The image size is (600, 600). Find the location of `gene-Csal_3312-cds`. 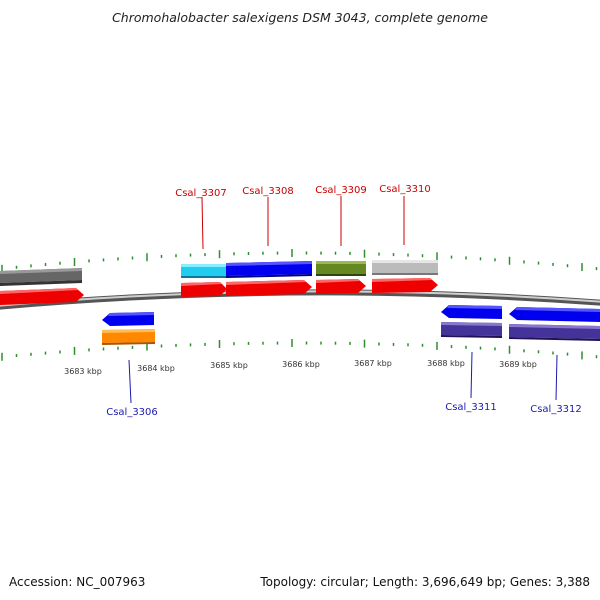

gene-Csal_3312-cds is located at coordinates (554, 314).